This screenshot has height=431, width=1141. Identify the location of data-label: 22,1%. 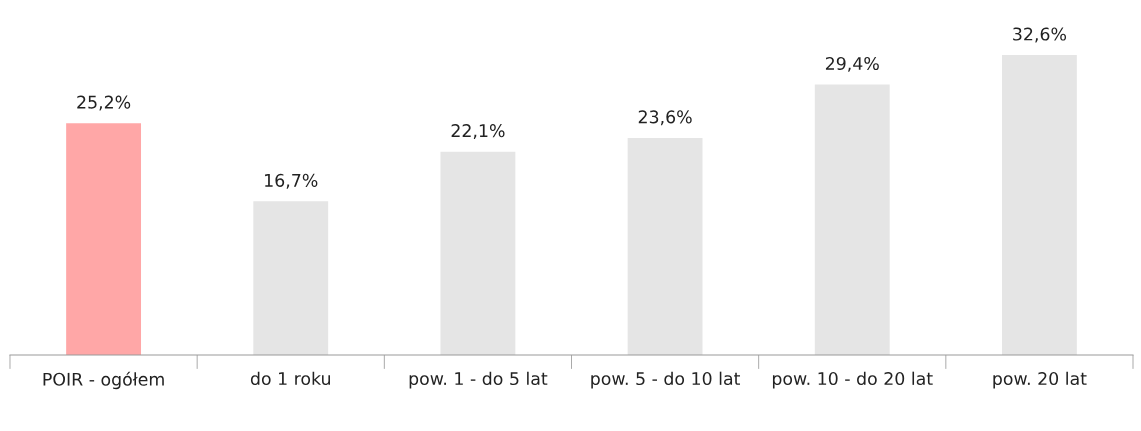
(478, 131).